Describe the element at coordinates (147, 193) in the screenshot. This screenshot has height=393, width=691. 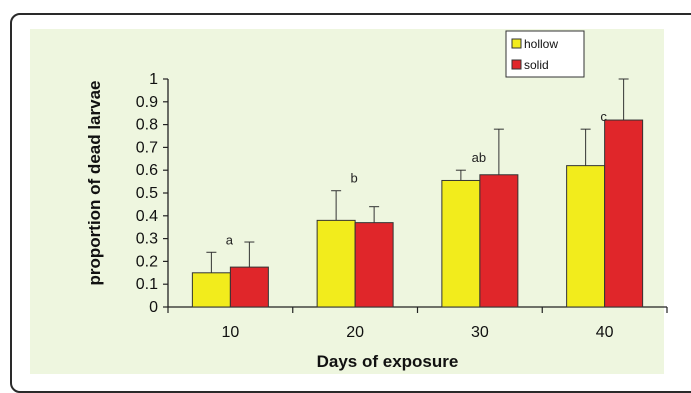
I see `y-tick-label: 0.5` at that location.